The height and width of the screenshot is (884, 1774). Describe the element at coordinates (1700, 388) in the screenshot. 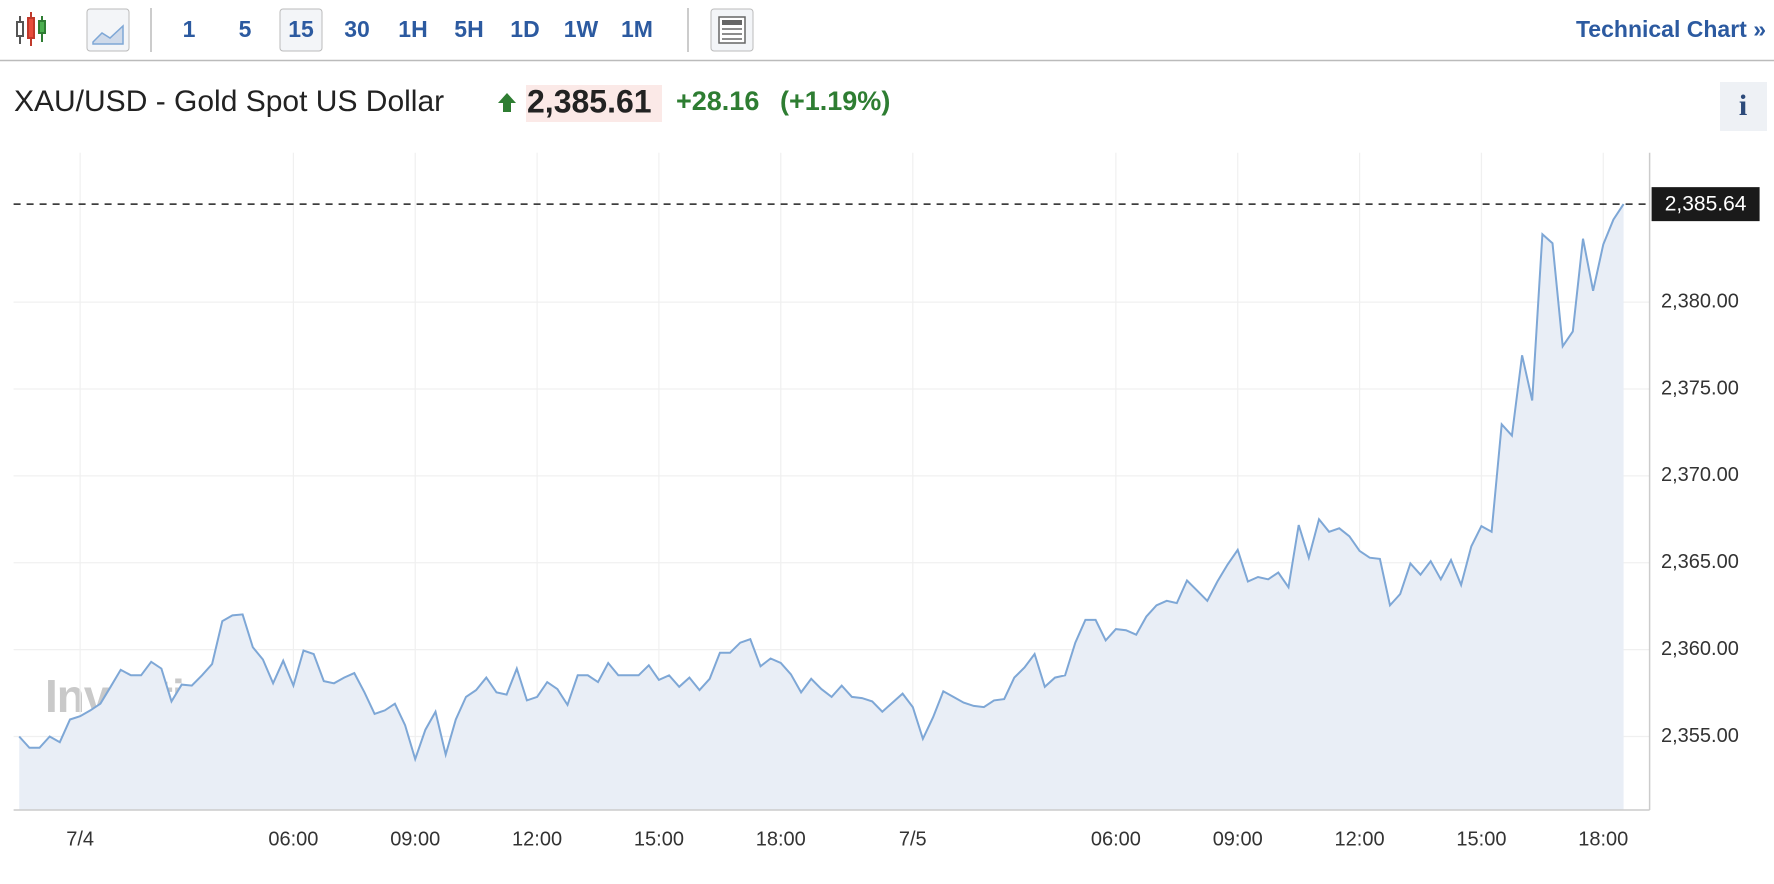

I see `y-tick-label: 2,375.00` at that location.